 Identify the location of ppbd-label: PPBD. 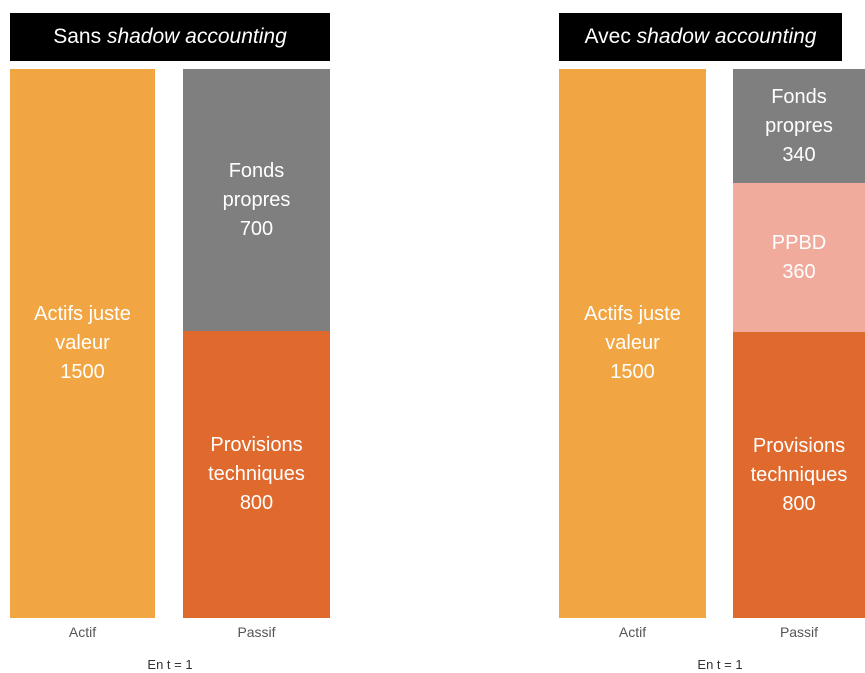
(799, 242).